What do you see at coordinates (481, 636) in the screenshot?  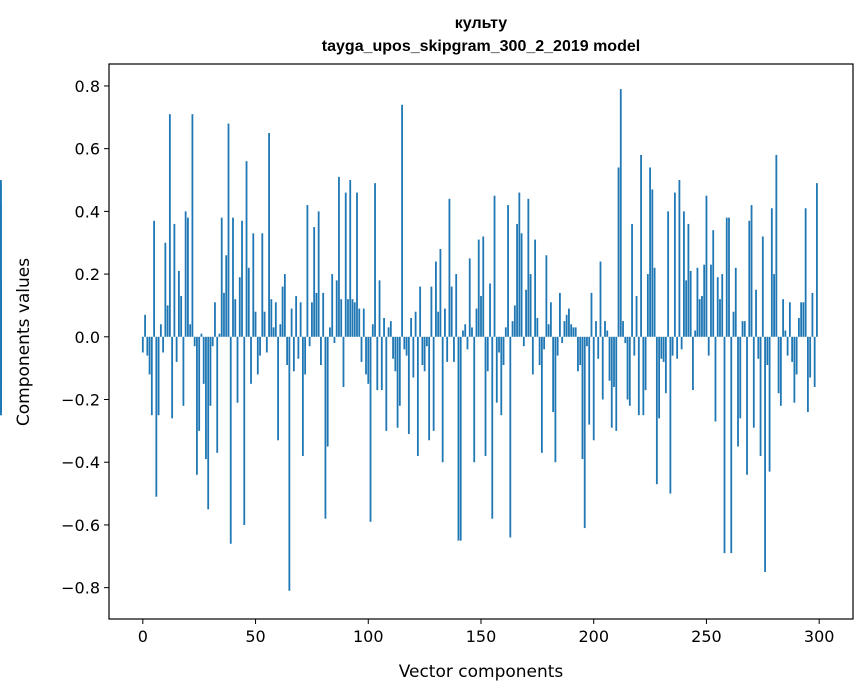 I see `x-tick-label: 150` at bounding box center [481, 636].